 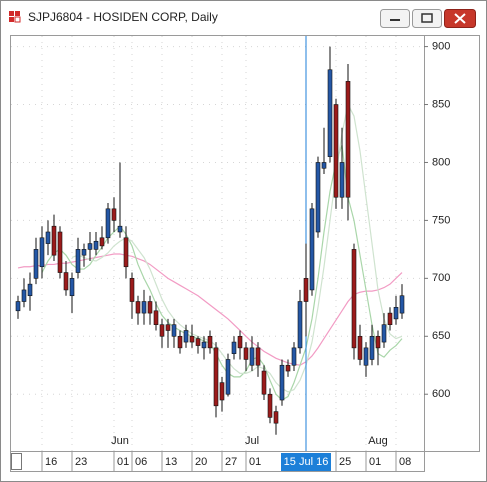 What do you see at coordinates (120, 441) in the screenshot?
I see `month-label: Jun` at bounding box center [120, 441].